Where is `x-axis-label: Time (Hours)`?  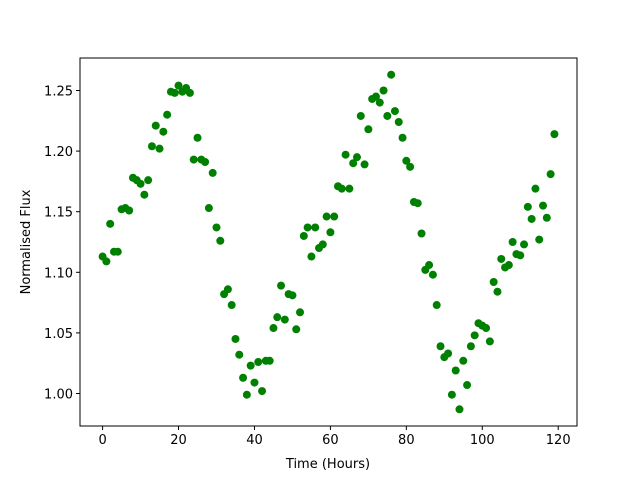 x-axis-label: Time (Hours) is located at coordinates (327, 464).